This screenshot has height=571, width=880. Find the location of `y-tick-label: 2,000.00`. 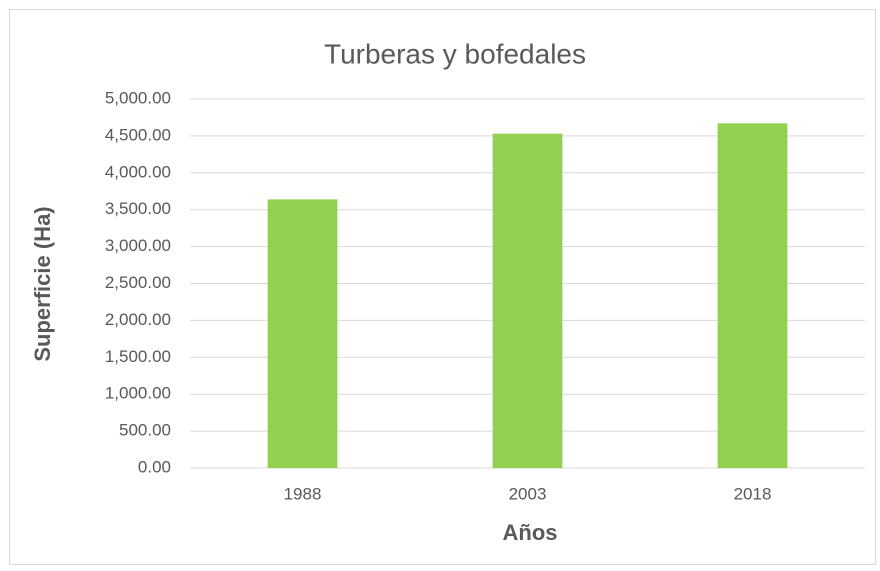

y-tick-label: 2,000.00 is located at coordinates (138, 319).